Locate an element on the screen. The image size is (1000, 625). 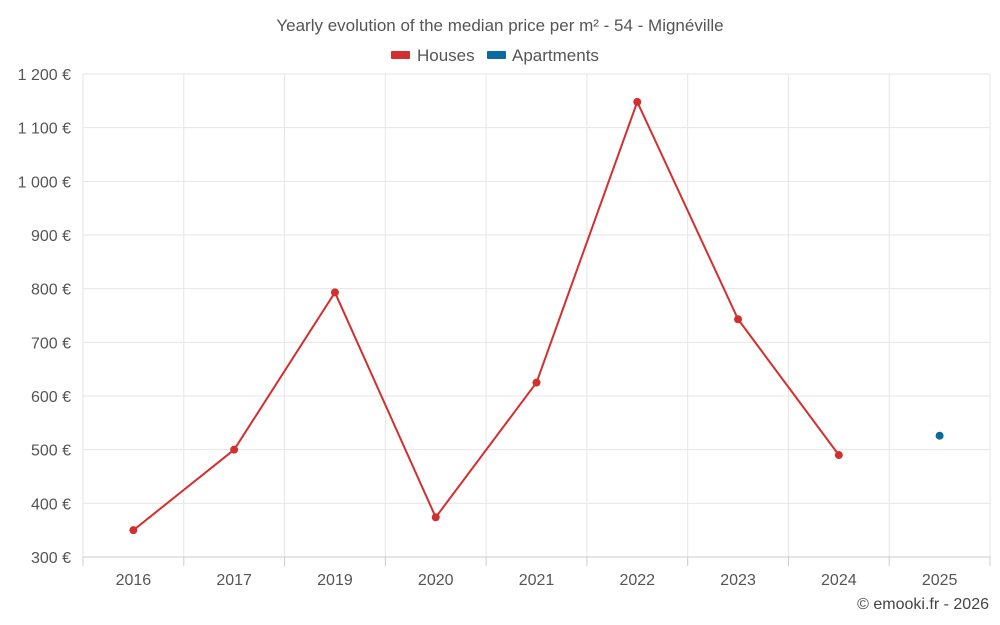
legend-item-houses: Houses is located at coordinates (433, 55).